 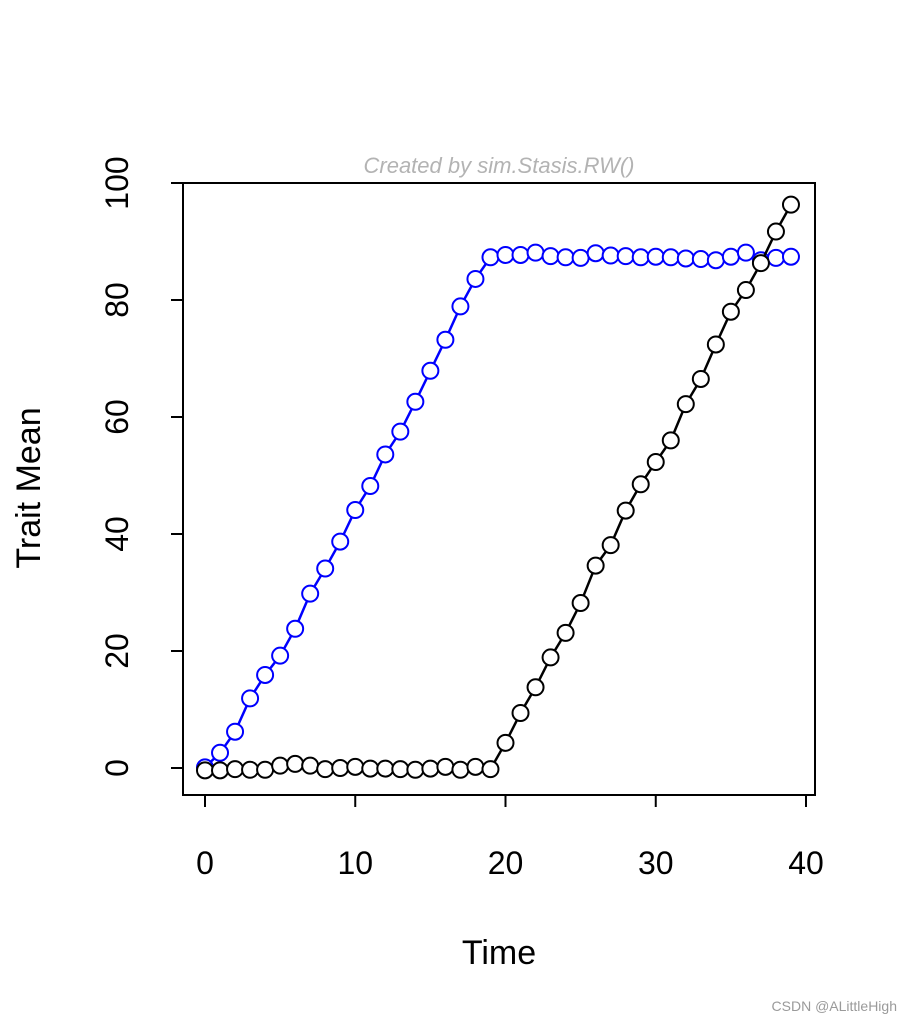 What do you see at coordinates (117, 300) in the screenshot?
I see `y-tick-label: 80` at bounding box center [117, 300].